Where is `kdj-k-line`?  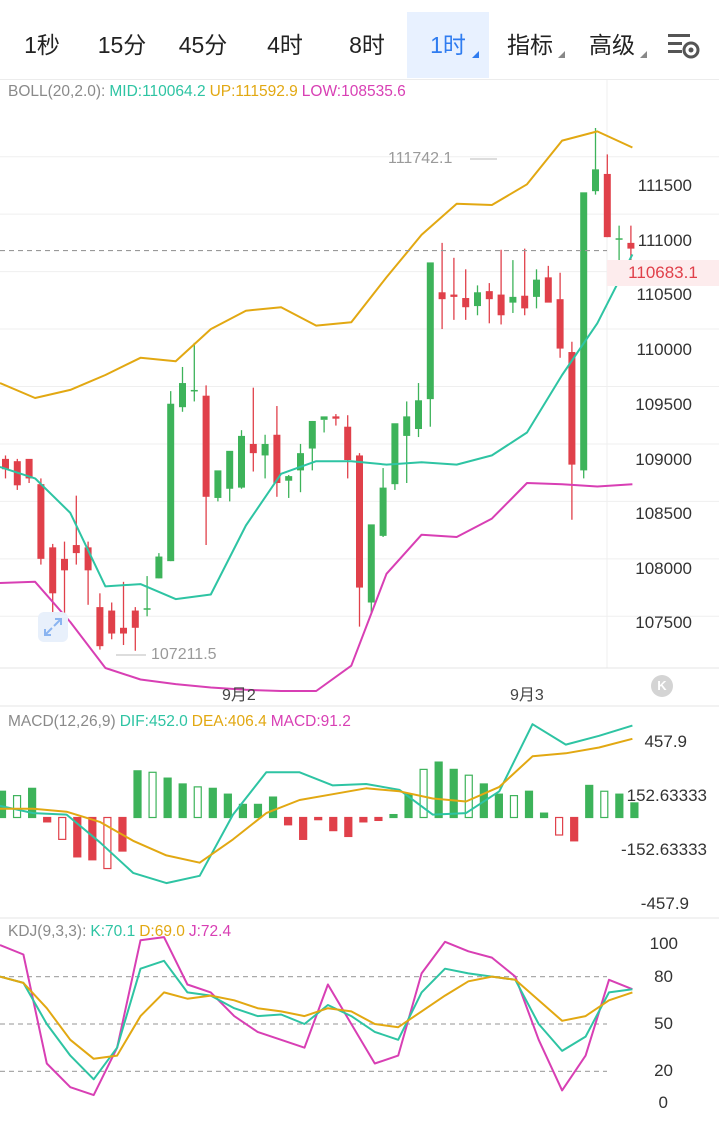 kdj-k-line is located at coordinates (316, 1020).